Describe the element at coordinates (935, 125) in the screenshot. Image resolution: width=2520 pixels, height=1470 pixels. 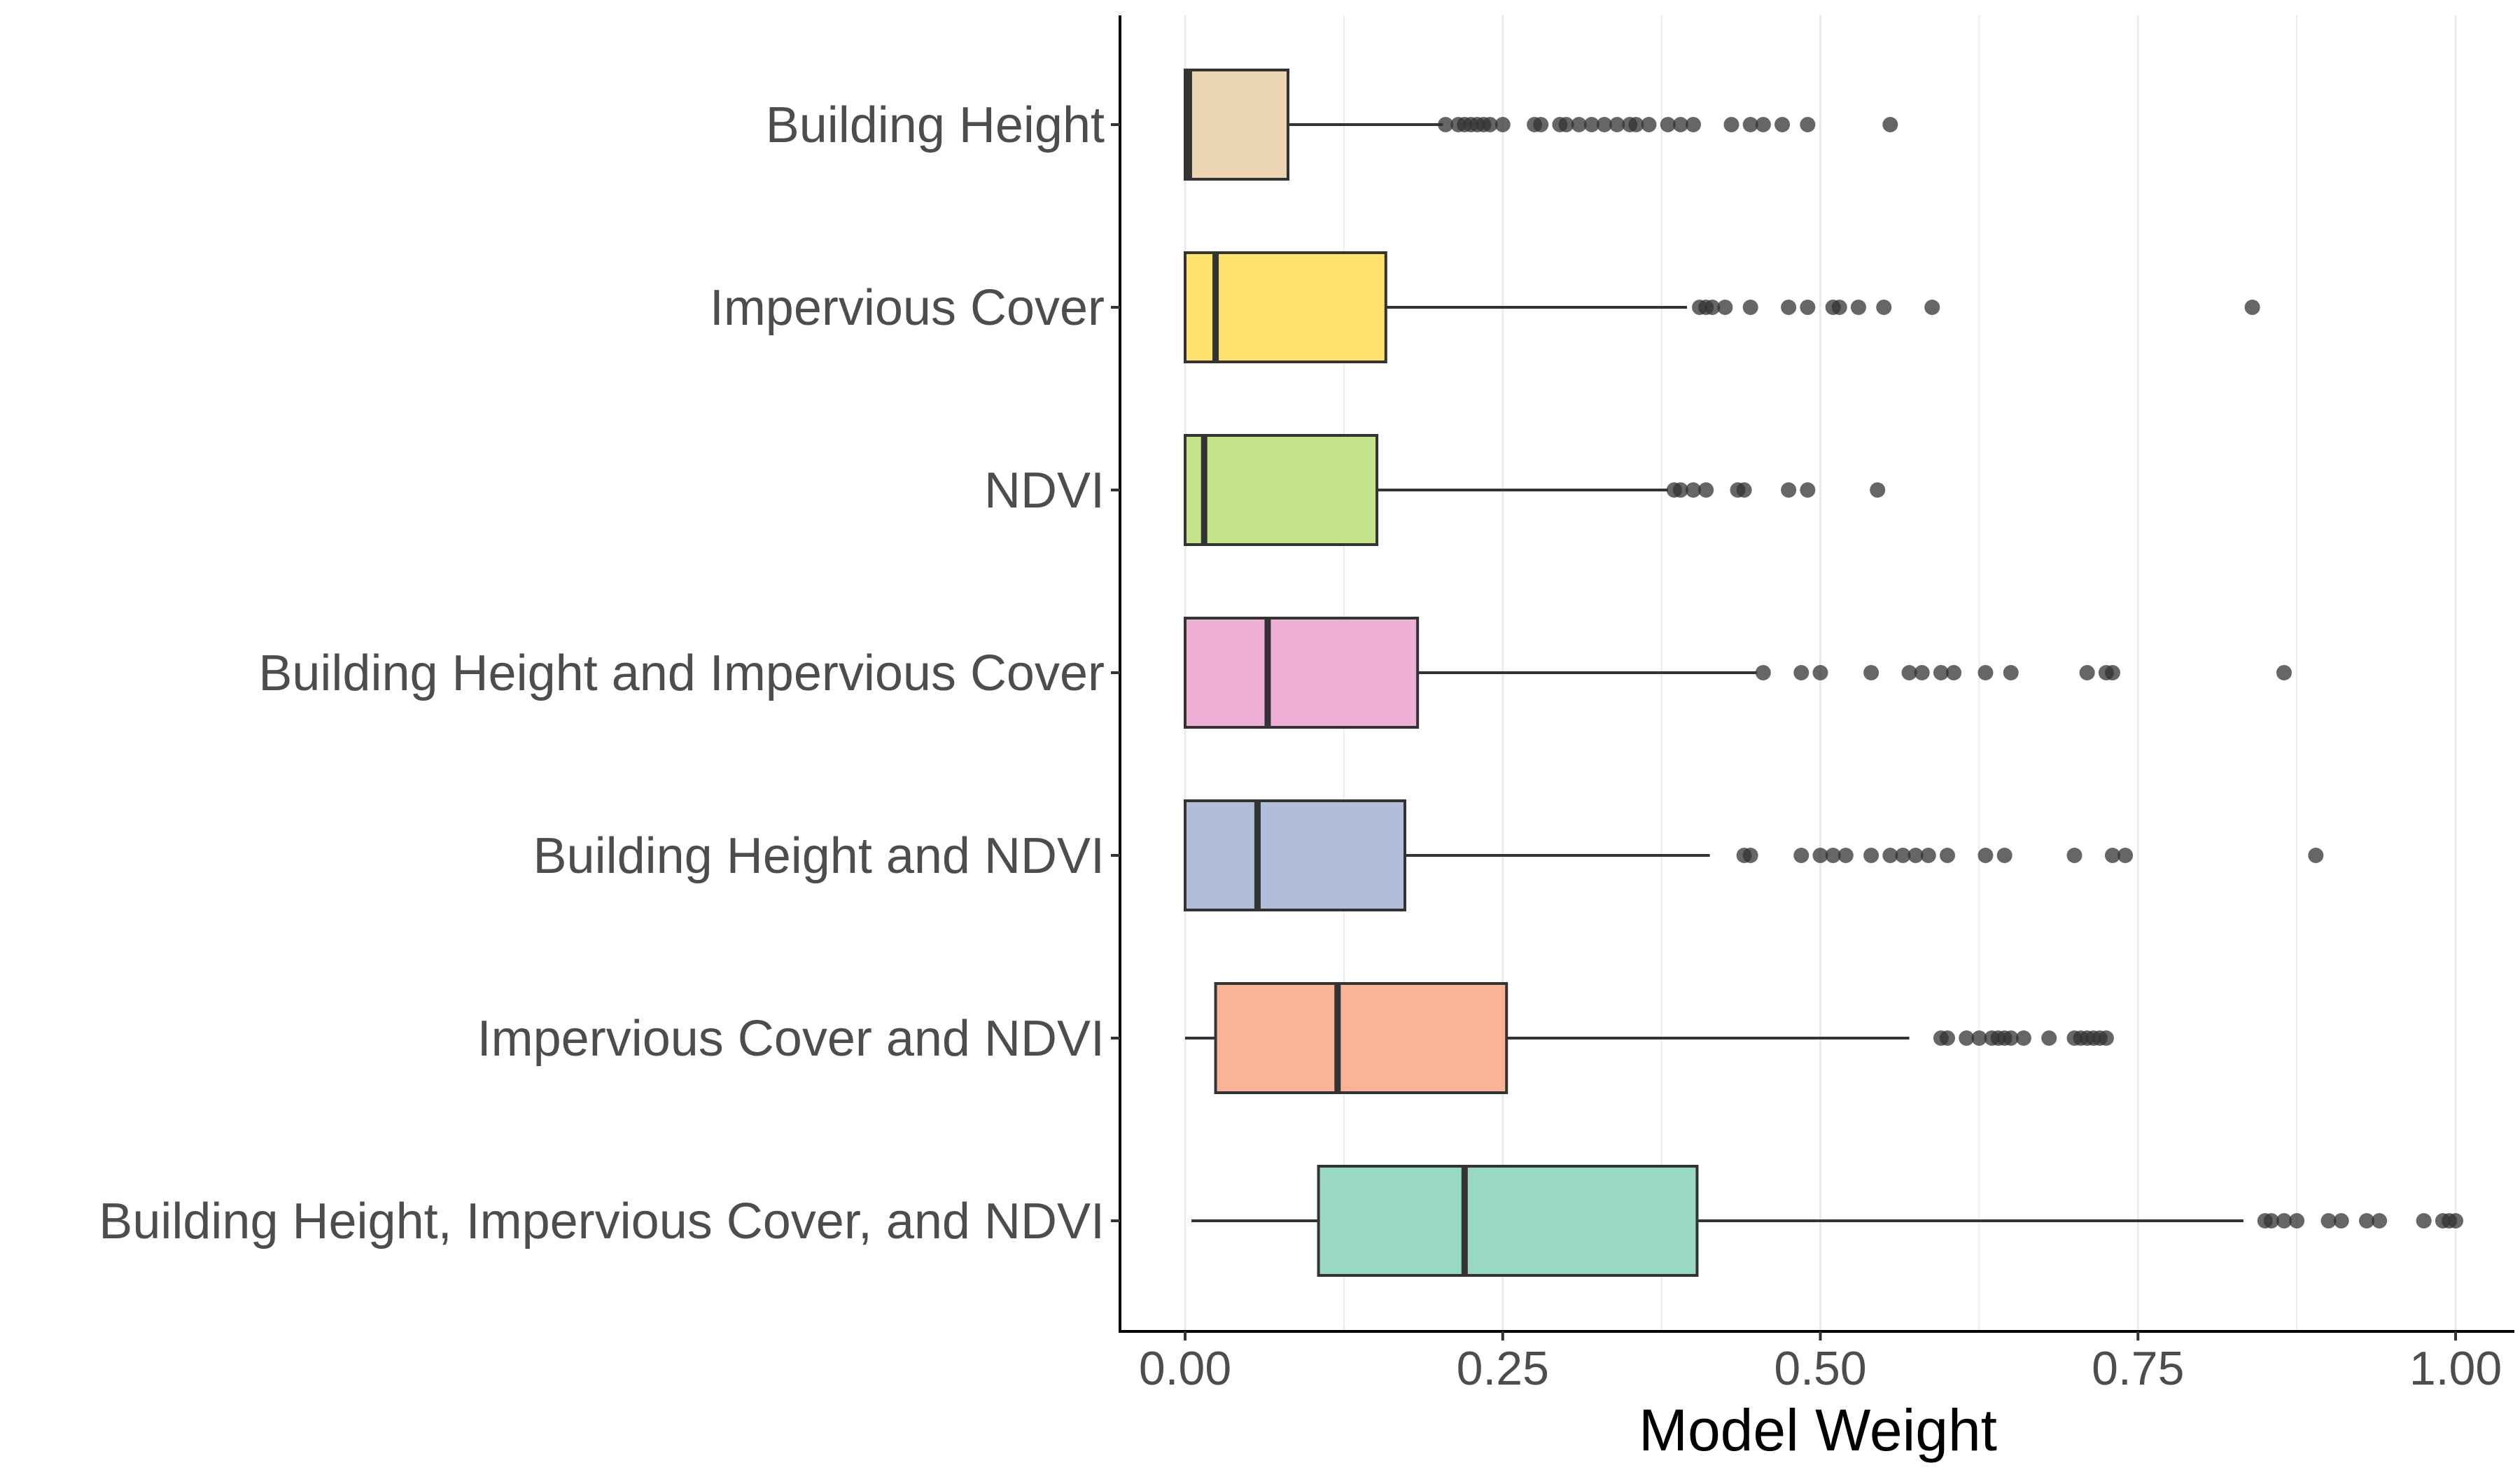
I see `category-label: Building Height` at that location.